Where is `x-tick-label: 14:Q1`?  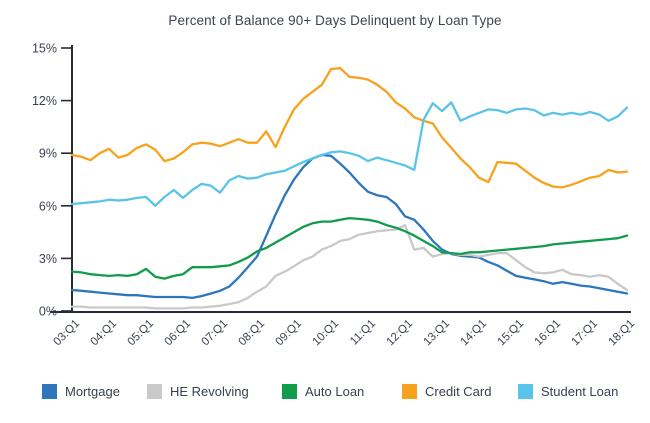
x-tick-label: 14:Q1 is located at coordinates (473, 333).